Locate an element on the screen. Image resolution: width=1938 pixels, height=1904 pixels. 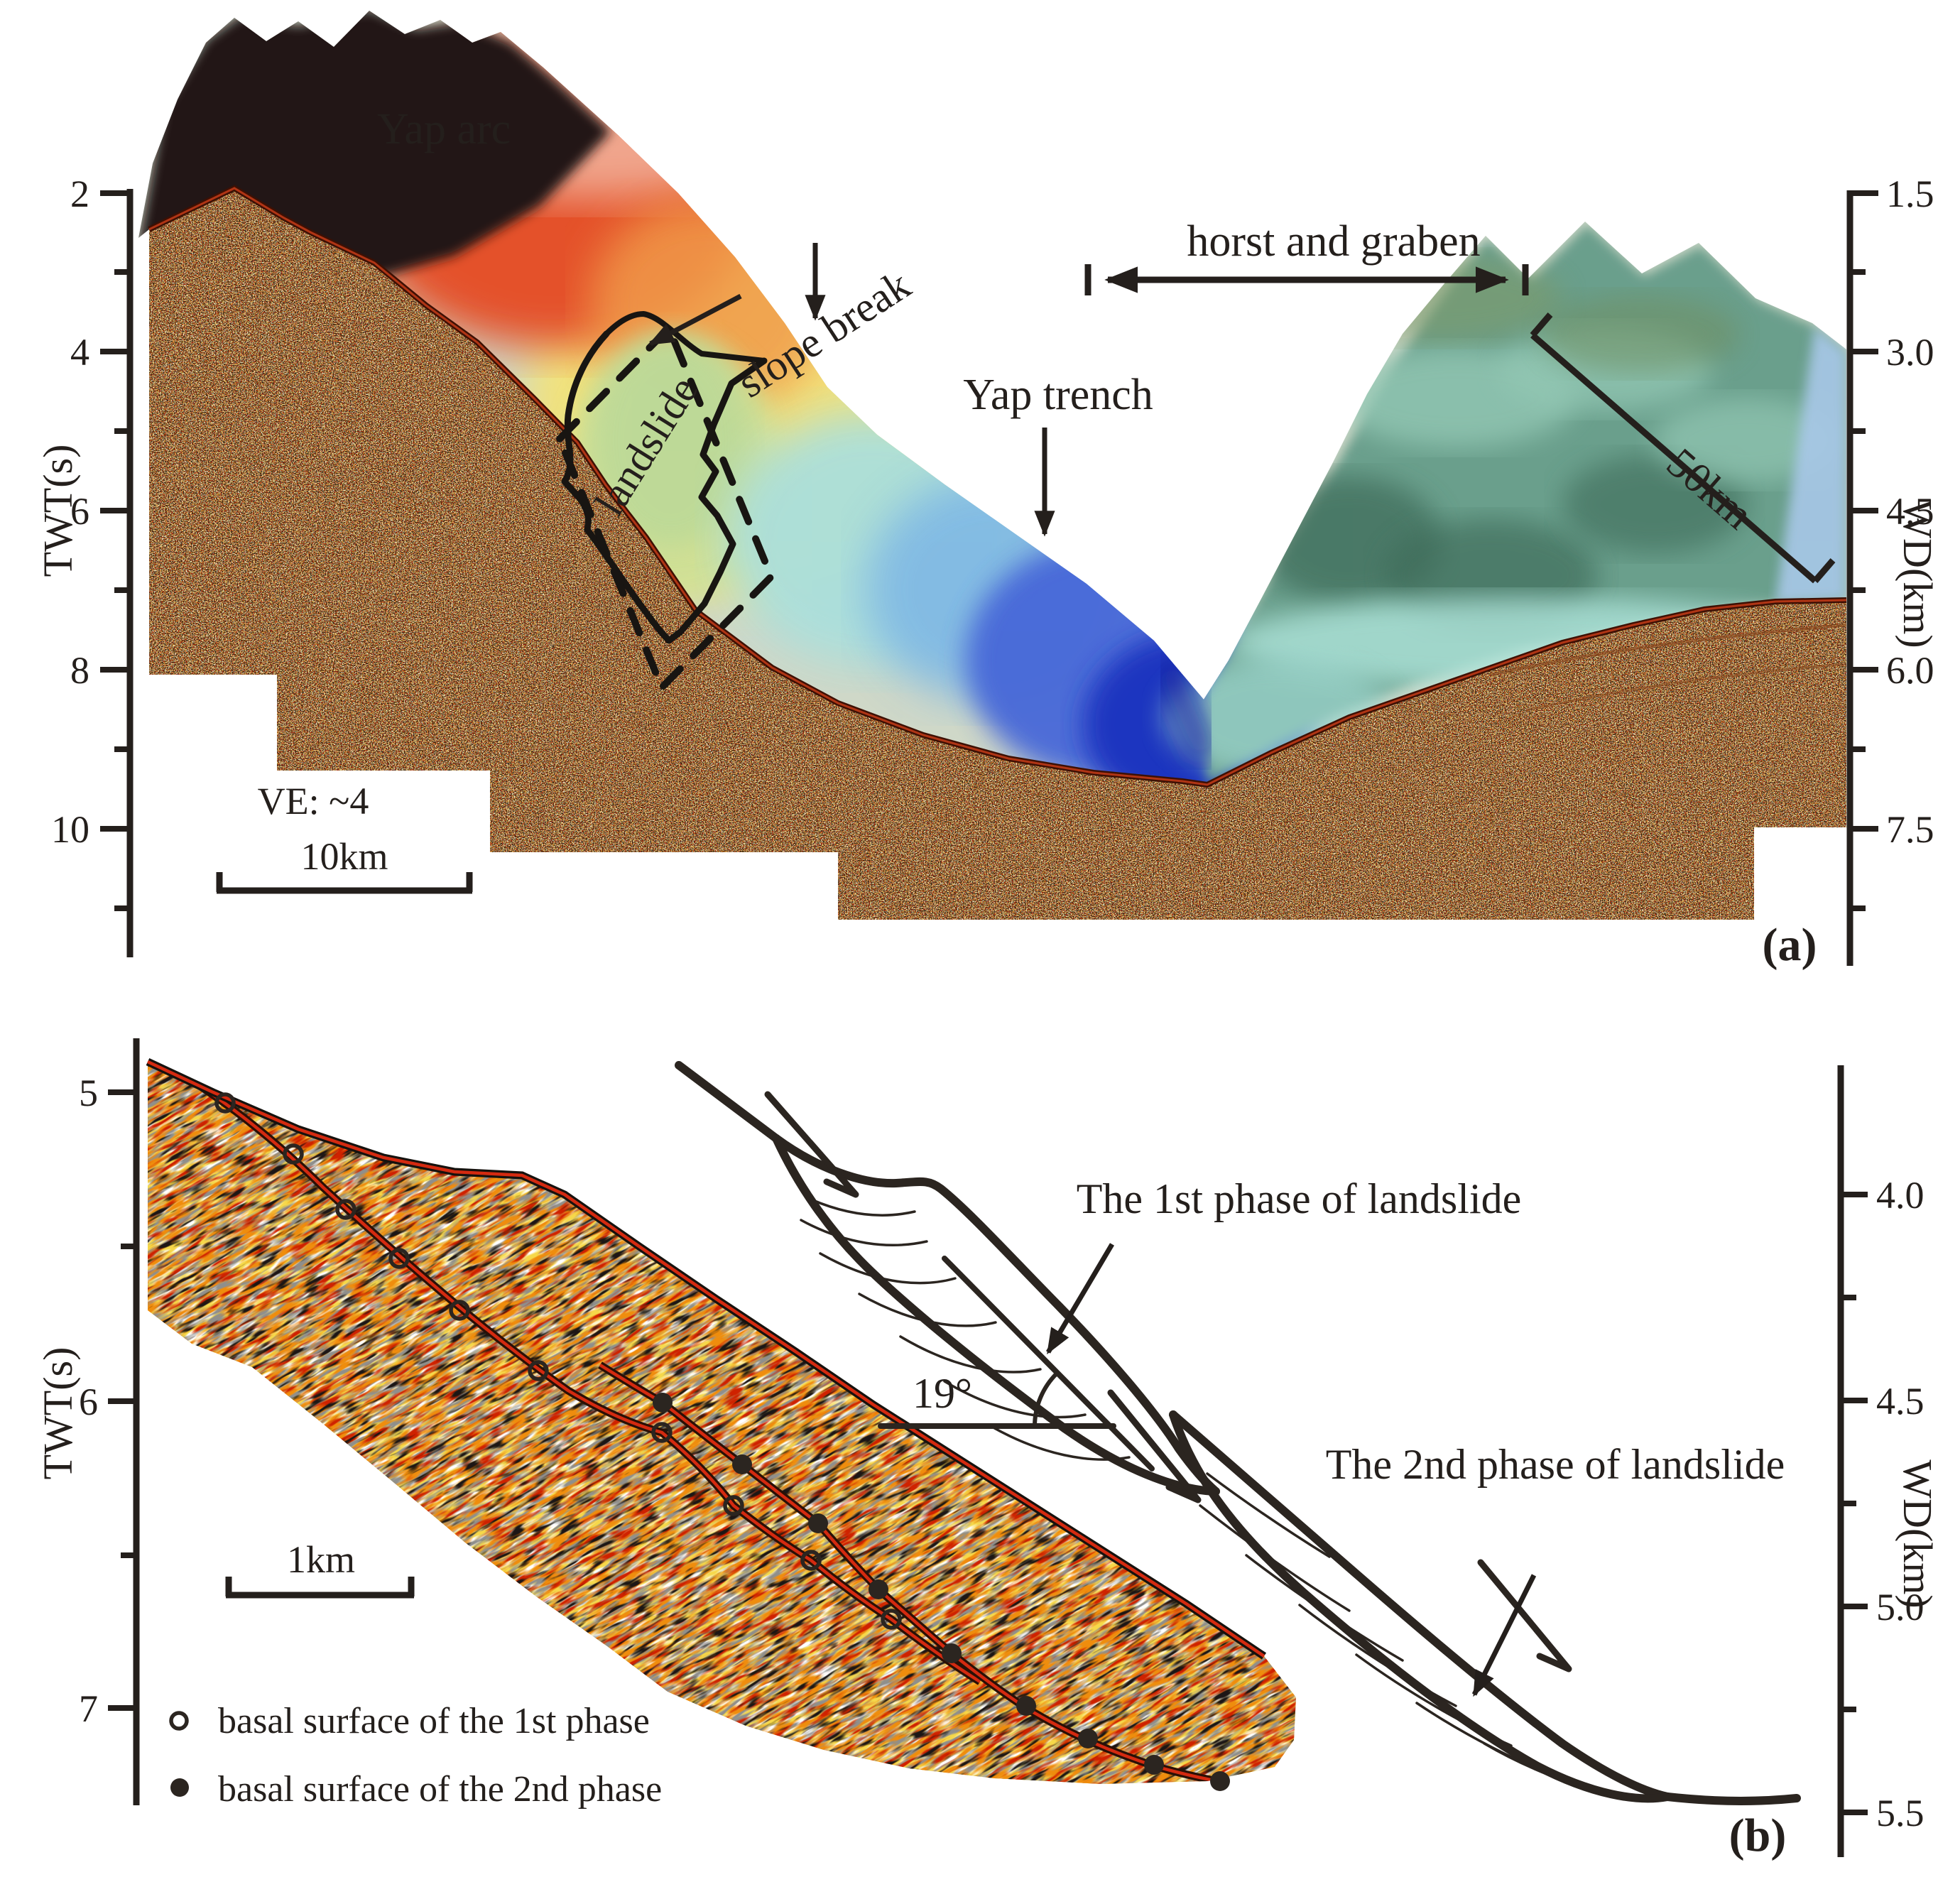
basal-markers-2nd-phase is located at coordinates (941, 1592).